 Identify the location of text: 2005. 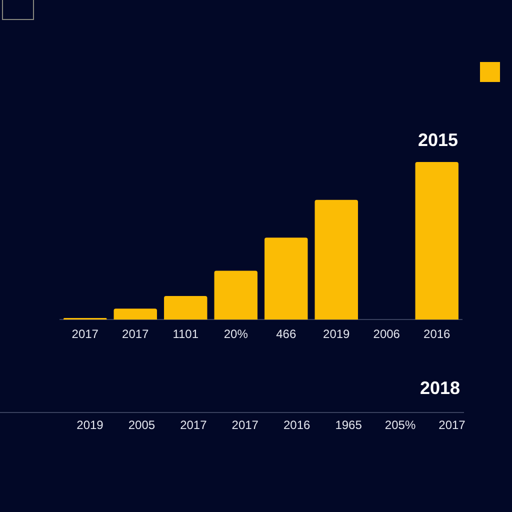
(142, 425).